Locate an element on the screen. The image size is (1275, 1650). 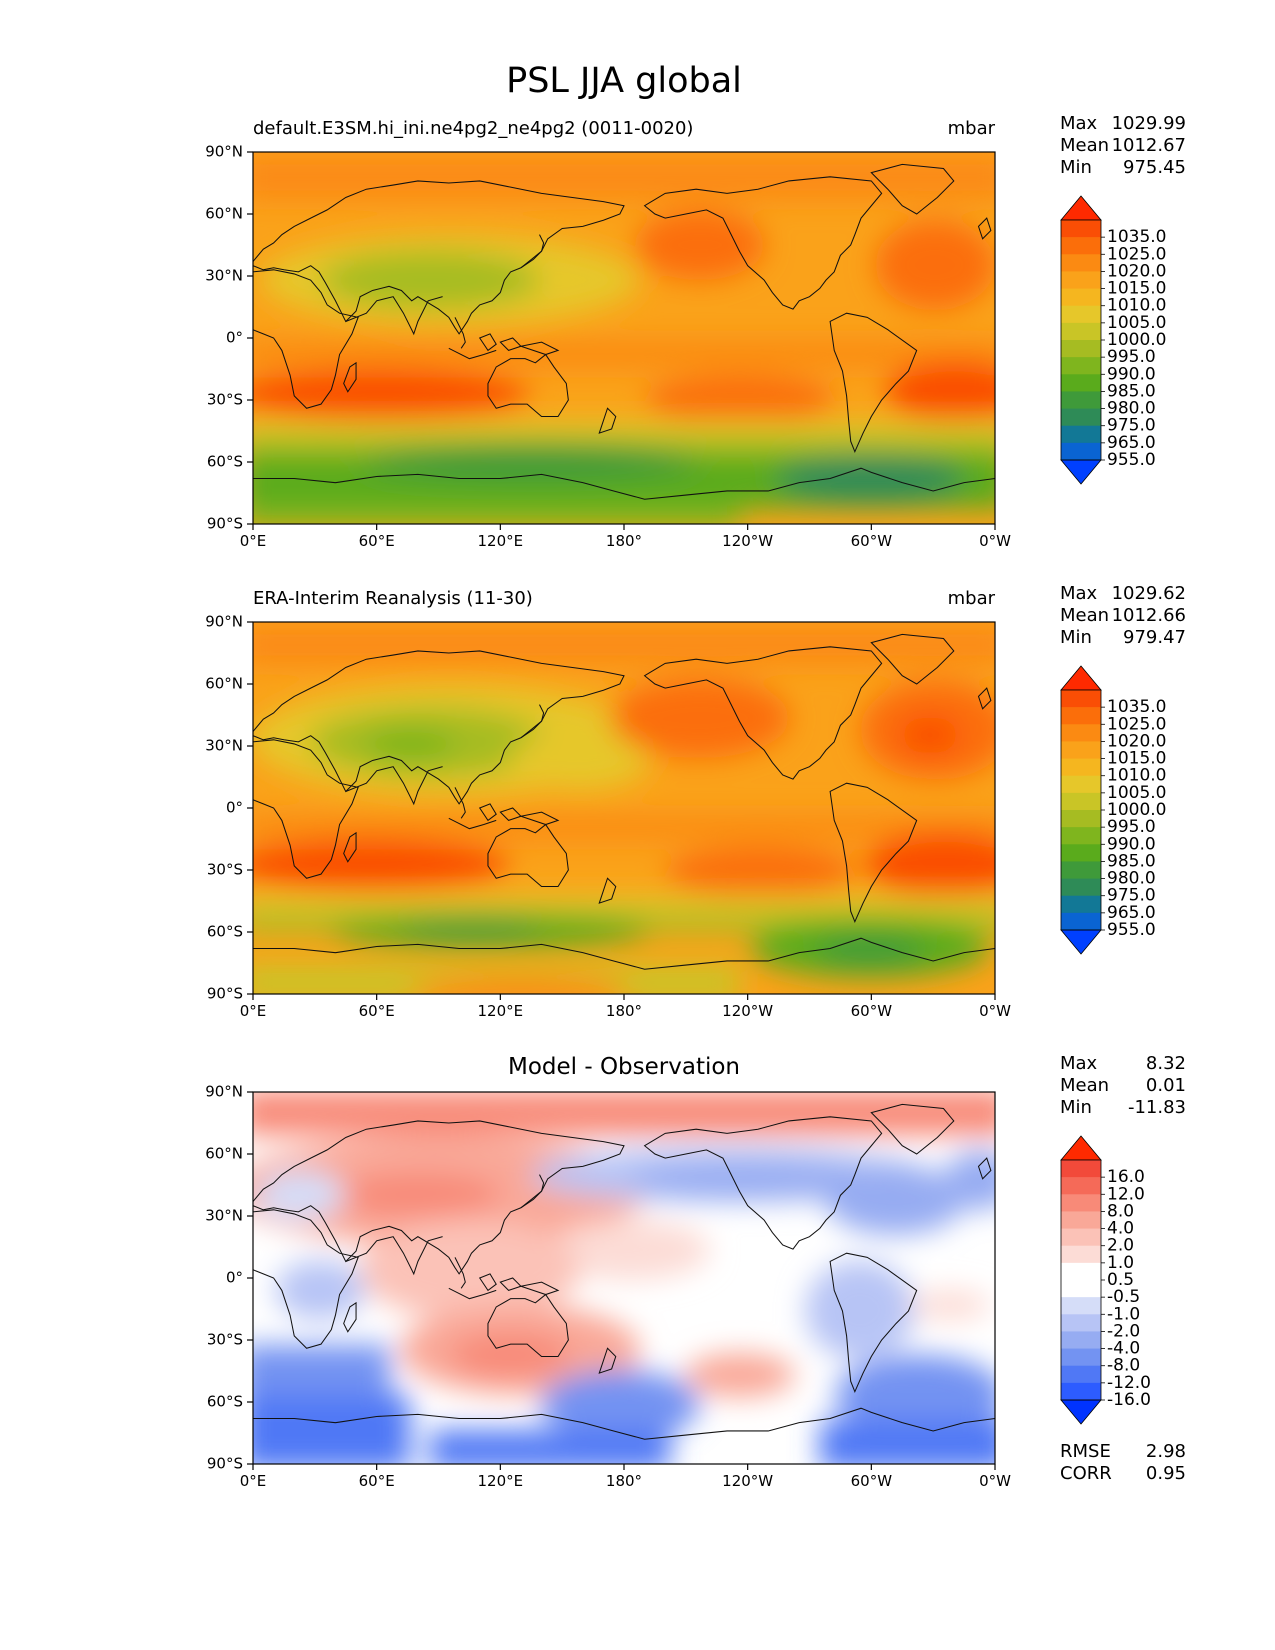
stat-value: 8.32 is located at coordinates (1166, 1063).